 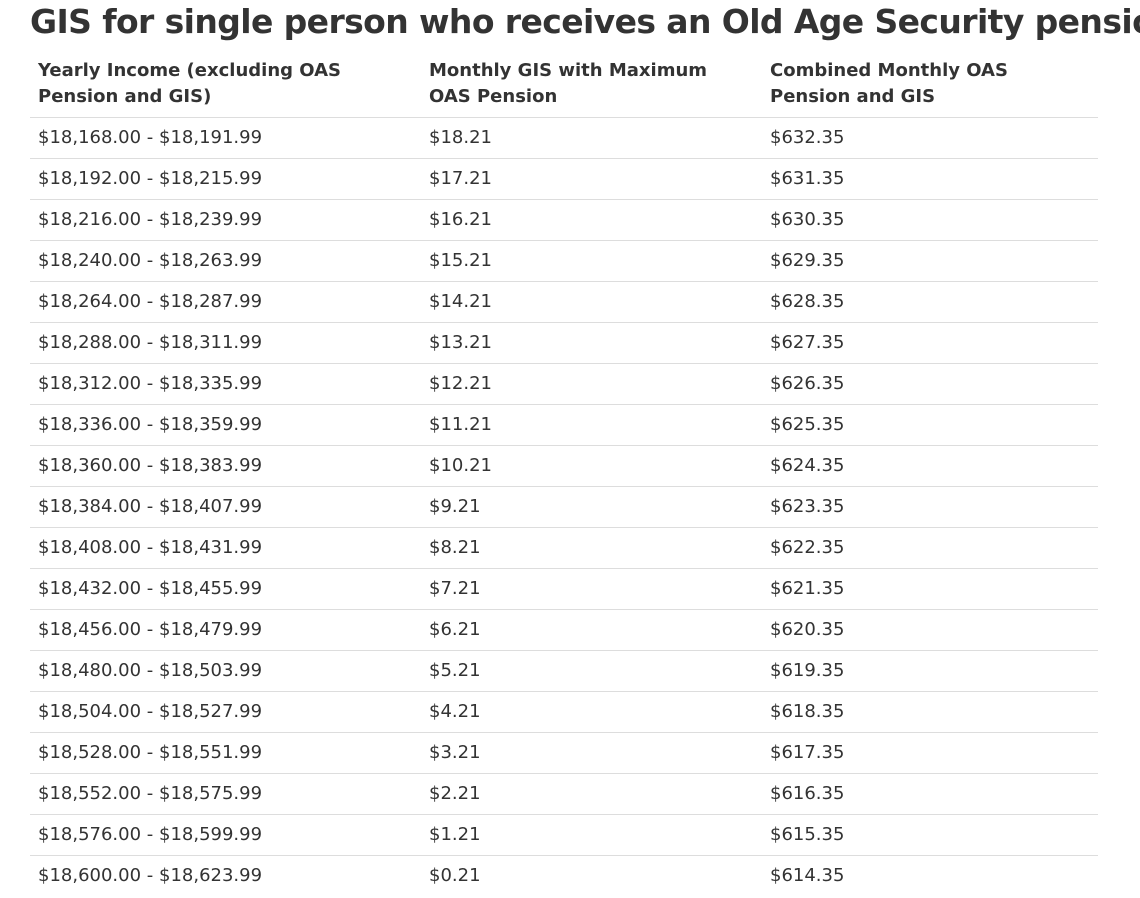 I want to click on monthly-gis-cell: $0.21, so click(x=455, y=875).